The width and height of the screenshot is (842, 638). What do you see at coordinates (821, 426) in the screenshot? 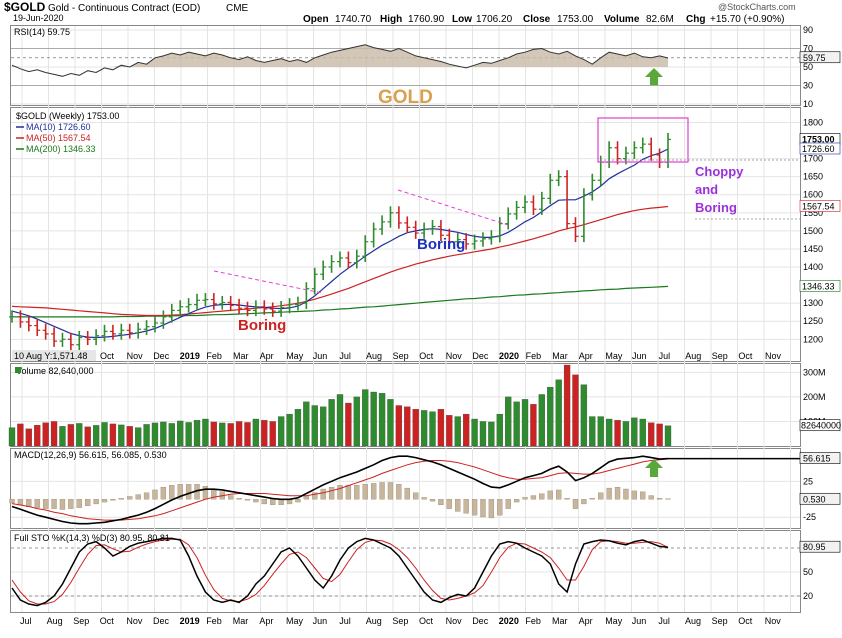
I see `volume-right-label: 82640000` at bounding box center [821, 426].